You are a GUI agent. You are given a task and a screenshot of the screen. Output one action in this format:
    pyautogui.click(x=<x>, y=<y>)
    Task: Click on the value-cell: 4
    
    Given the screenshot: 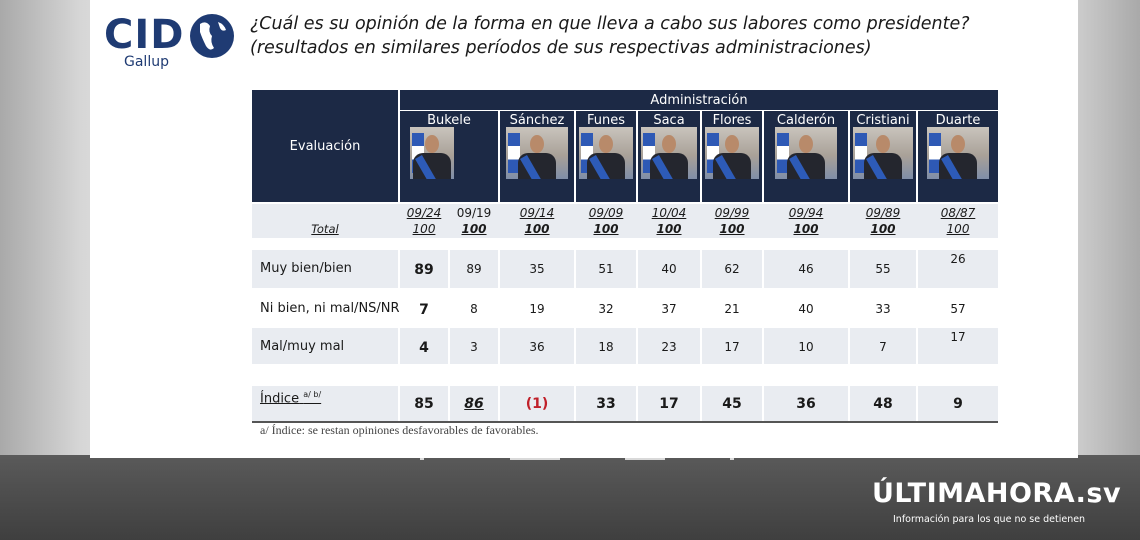 What is the action you would take?
    pyautogui.click(x=424, y=348)
    